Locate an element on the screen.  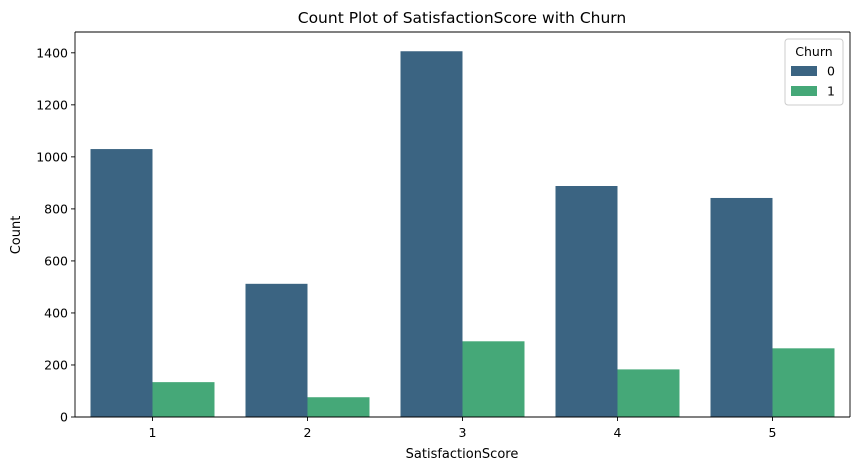
y-tick-label: 200 is located at coordinates (56, 364).